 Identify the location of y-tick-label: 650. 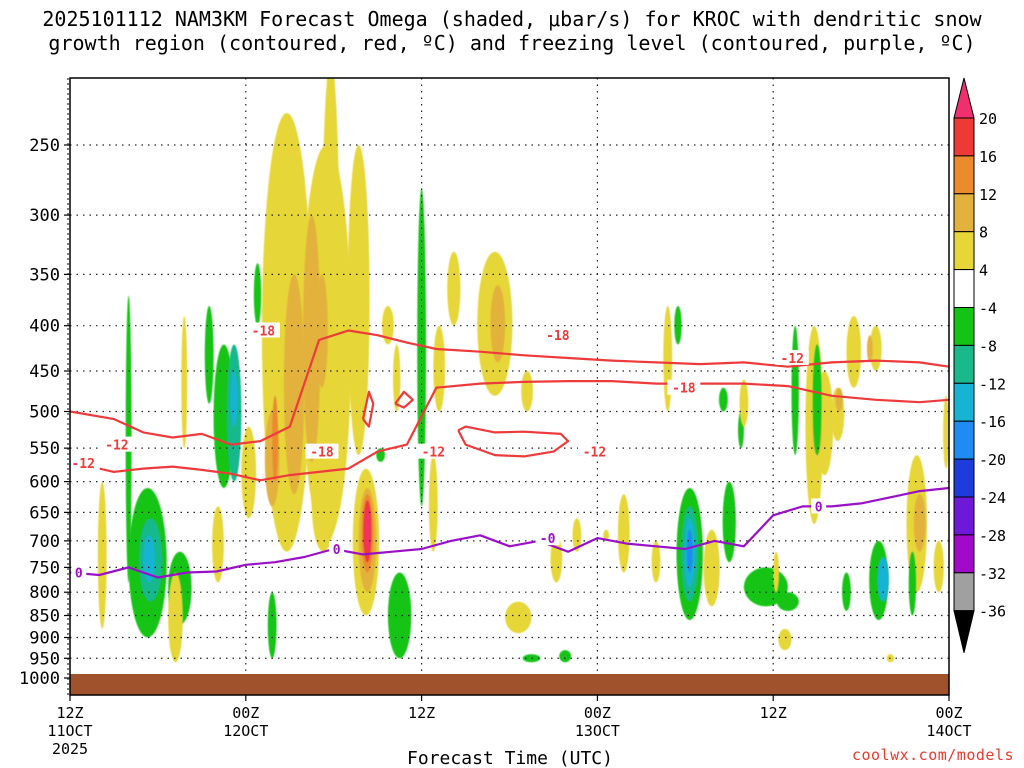
(44, 513).